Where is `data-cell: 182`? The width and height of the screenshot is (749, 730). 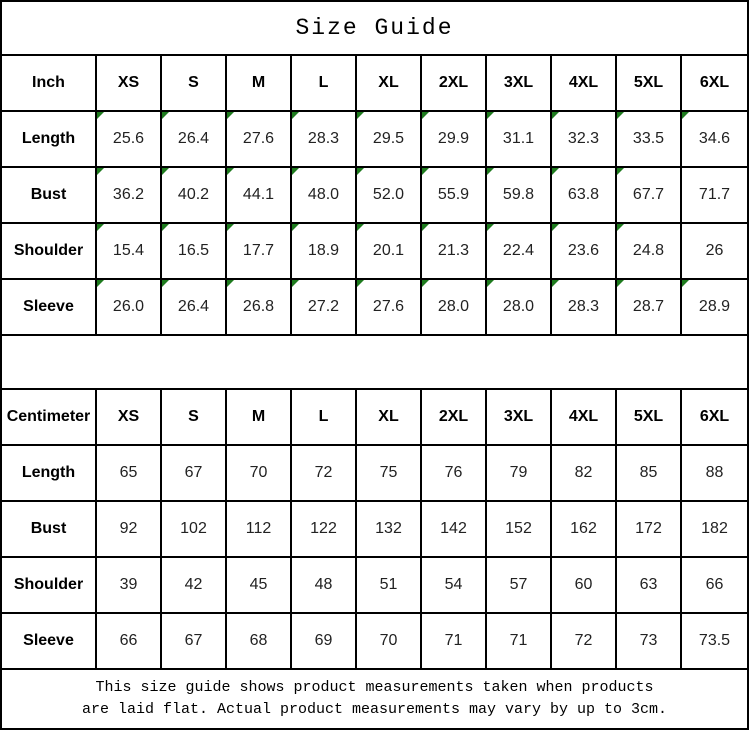
data-cell: 182 is located at coordinates (714, 530).